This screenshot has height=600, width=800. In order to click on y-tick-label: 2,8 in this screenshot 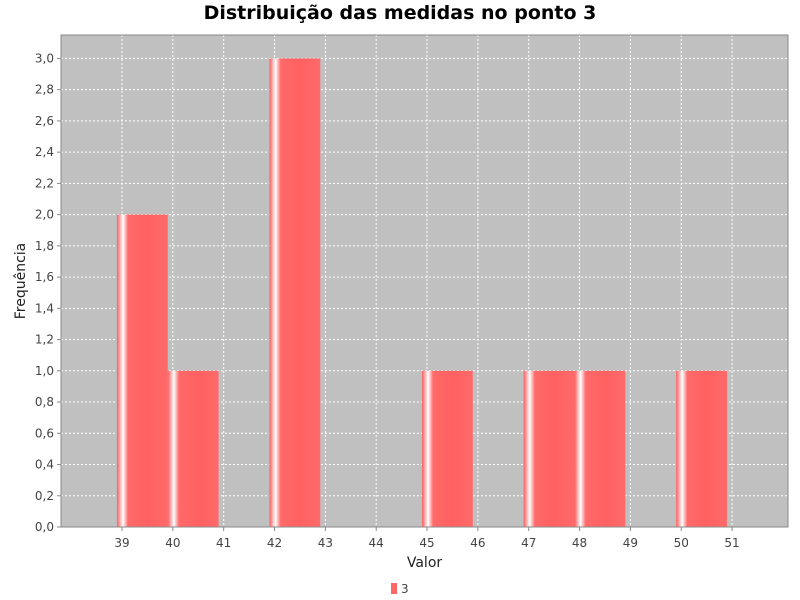, I will do `click(44, 90)`.